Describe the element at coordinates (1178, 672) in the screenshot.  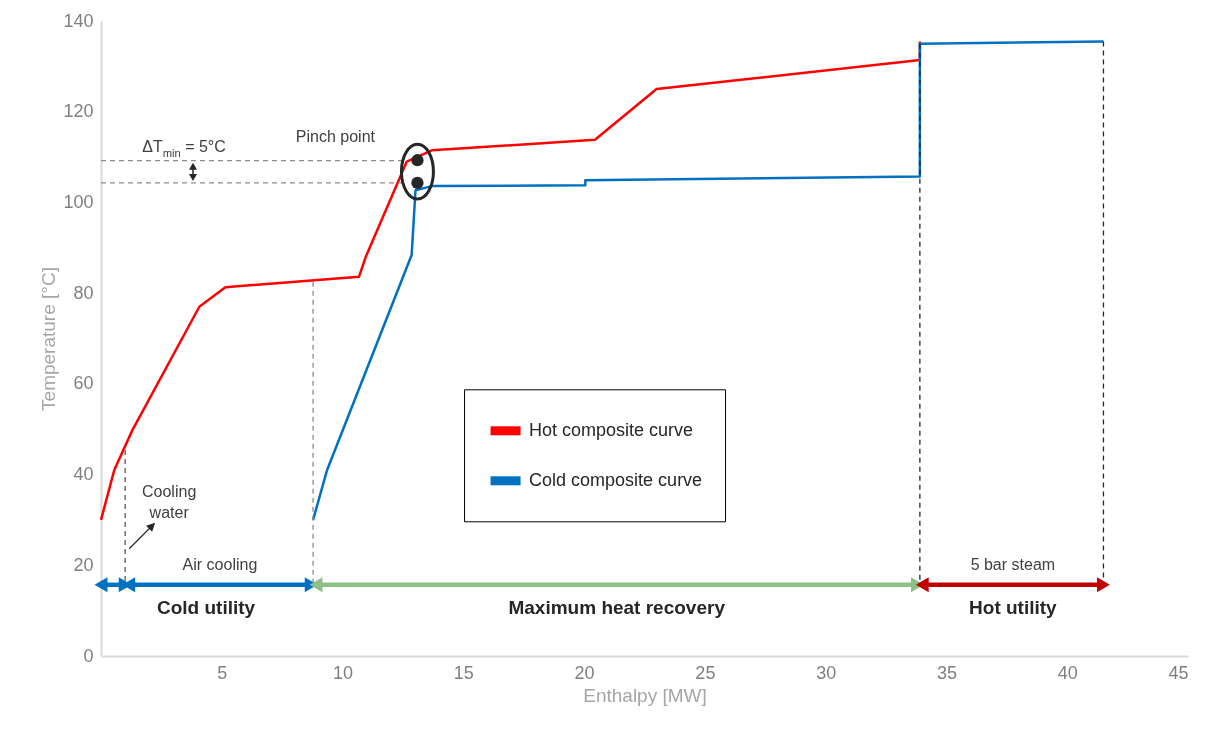
I see `x-tick-label: 45` at that location.